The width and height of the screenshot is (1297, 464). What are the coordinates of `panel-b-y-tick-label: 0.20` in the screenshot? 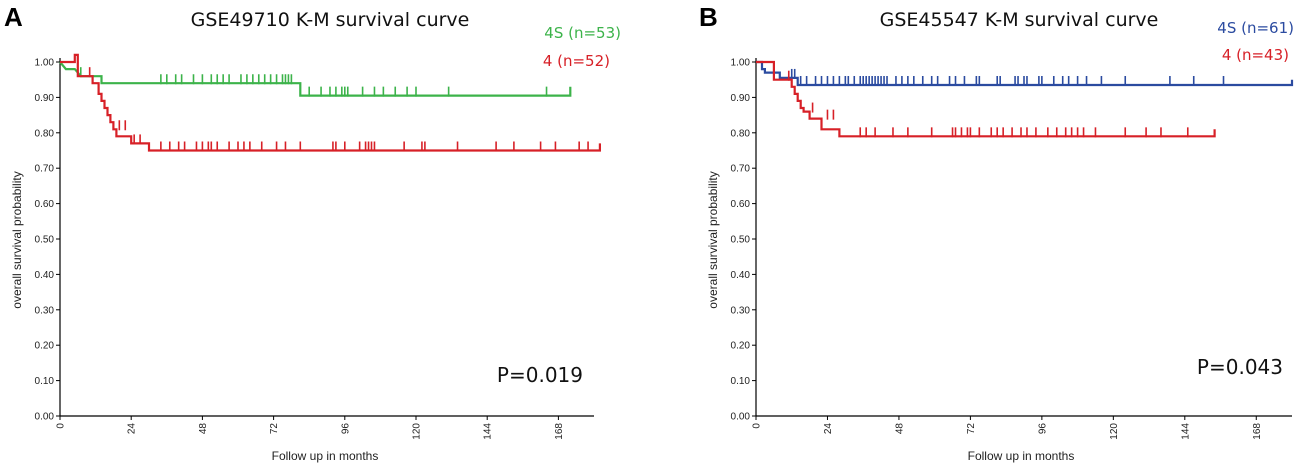 It's located at (741, 346).